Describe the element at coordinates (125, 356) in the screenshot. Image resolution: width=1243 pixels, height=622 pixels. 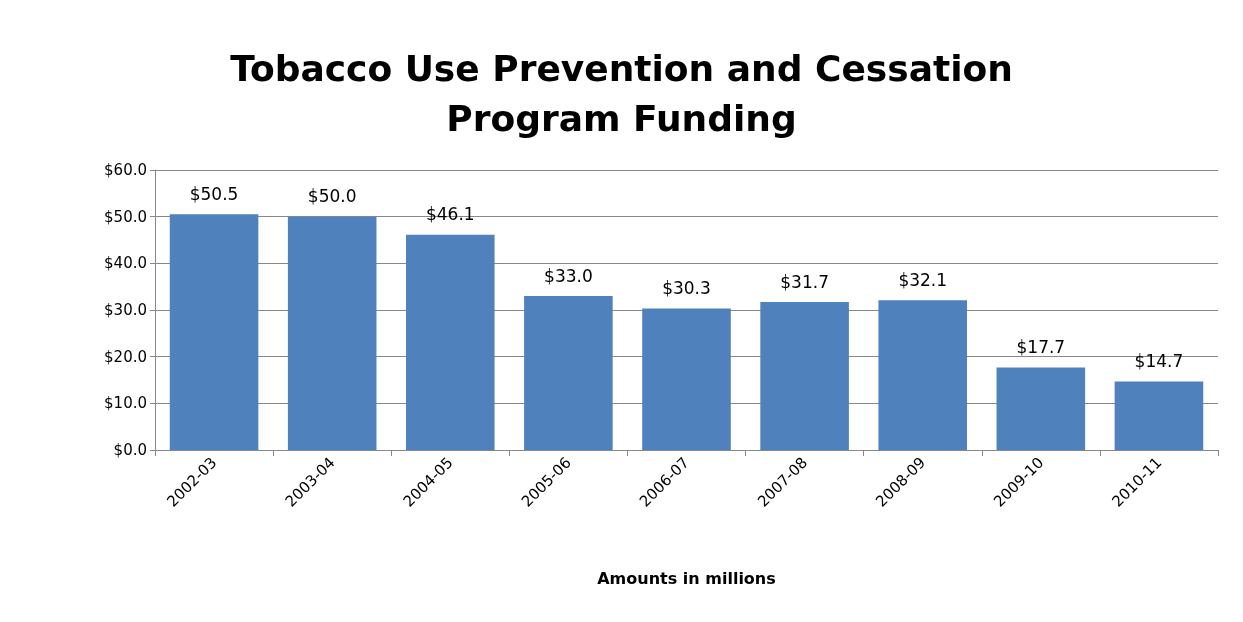
I see `y-tick-label: $20.0` at that location.